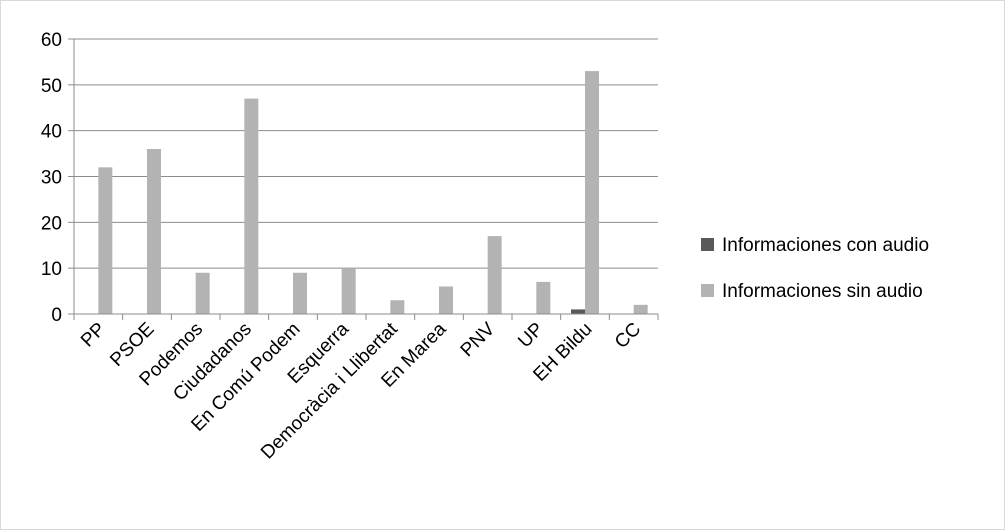 Image resolution: width=1005 pixels, height=531 pixels. I want to click on y-tick-label: 40, so click(51, 132).